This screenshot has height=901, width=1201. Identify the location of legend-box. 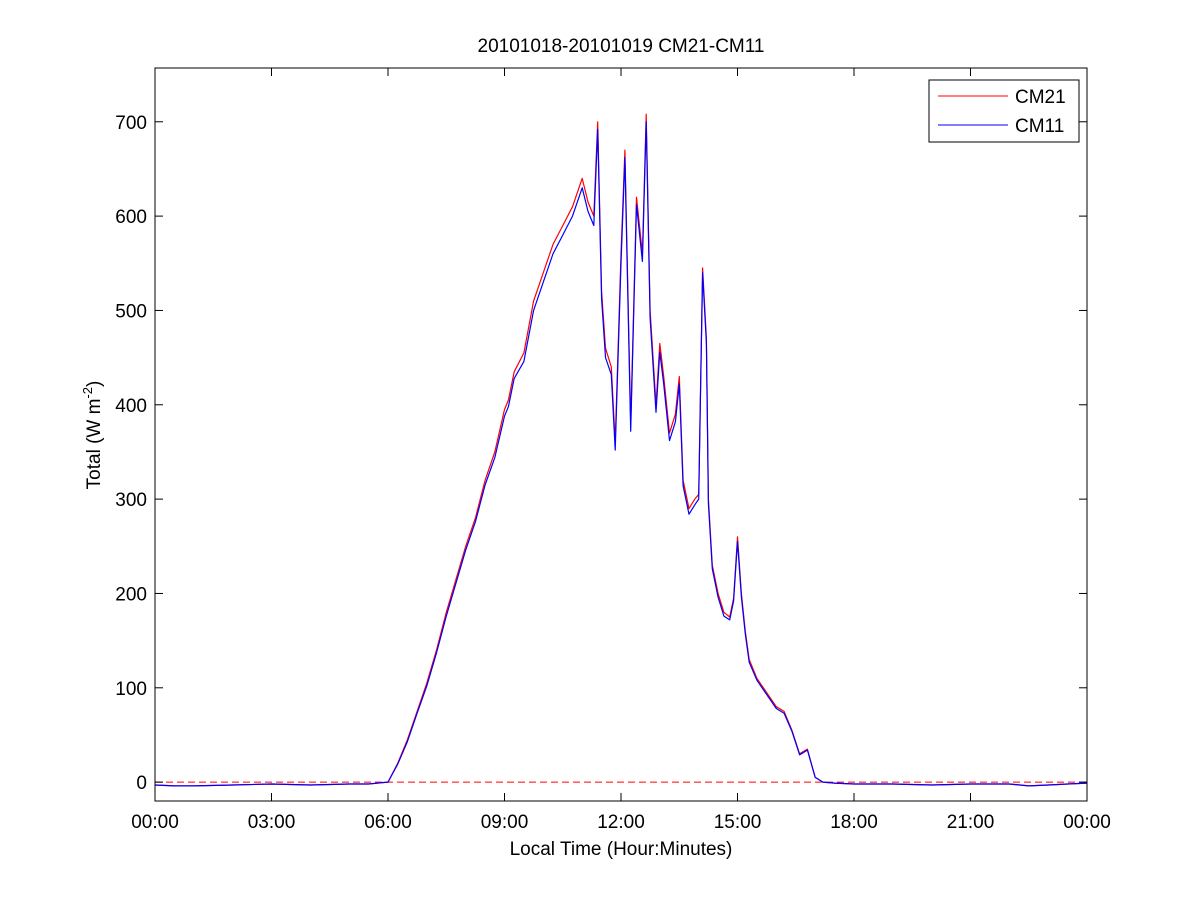
(1004, 111).